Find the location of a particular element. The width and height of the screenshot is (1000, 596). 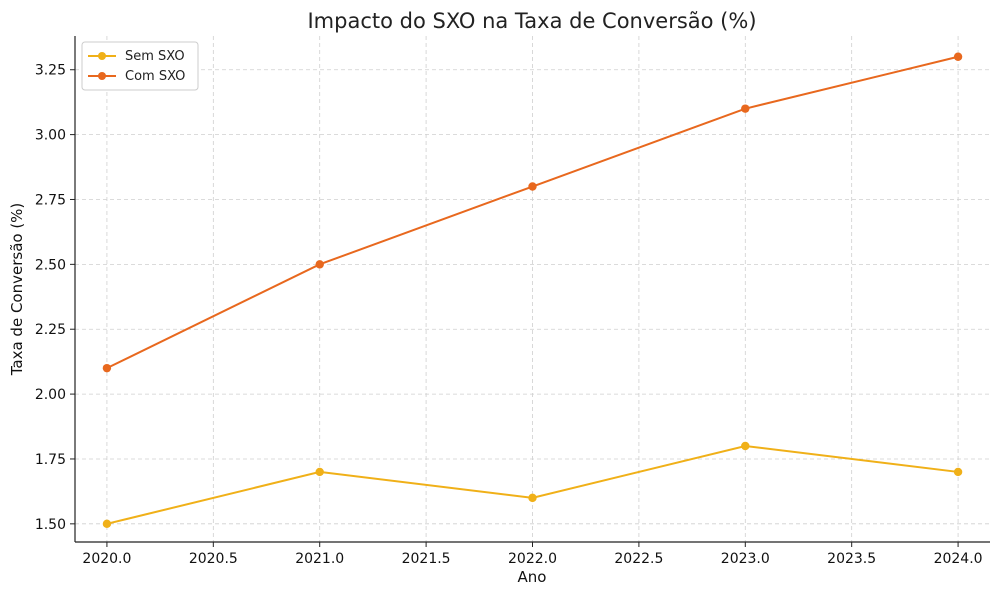

x-tick-label: 2022.0 is located at coordinates (532, 559).